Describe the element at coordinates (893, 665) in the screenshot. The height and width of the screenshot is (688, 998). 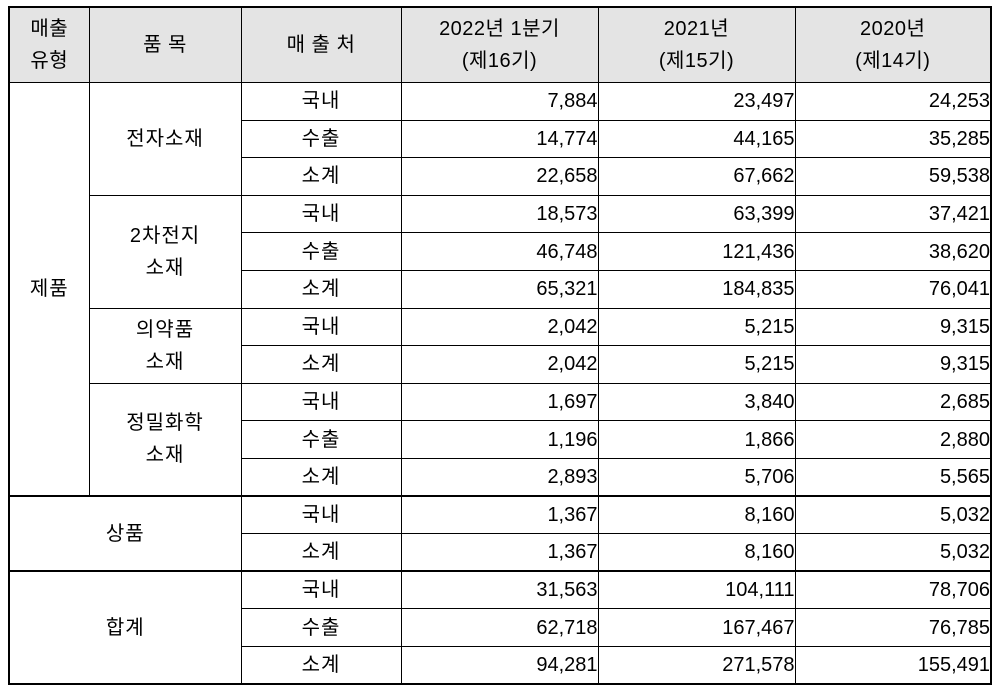
I see `value-cell-2020: 155,491` at that location.